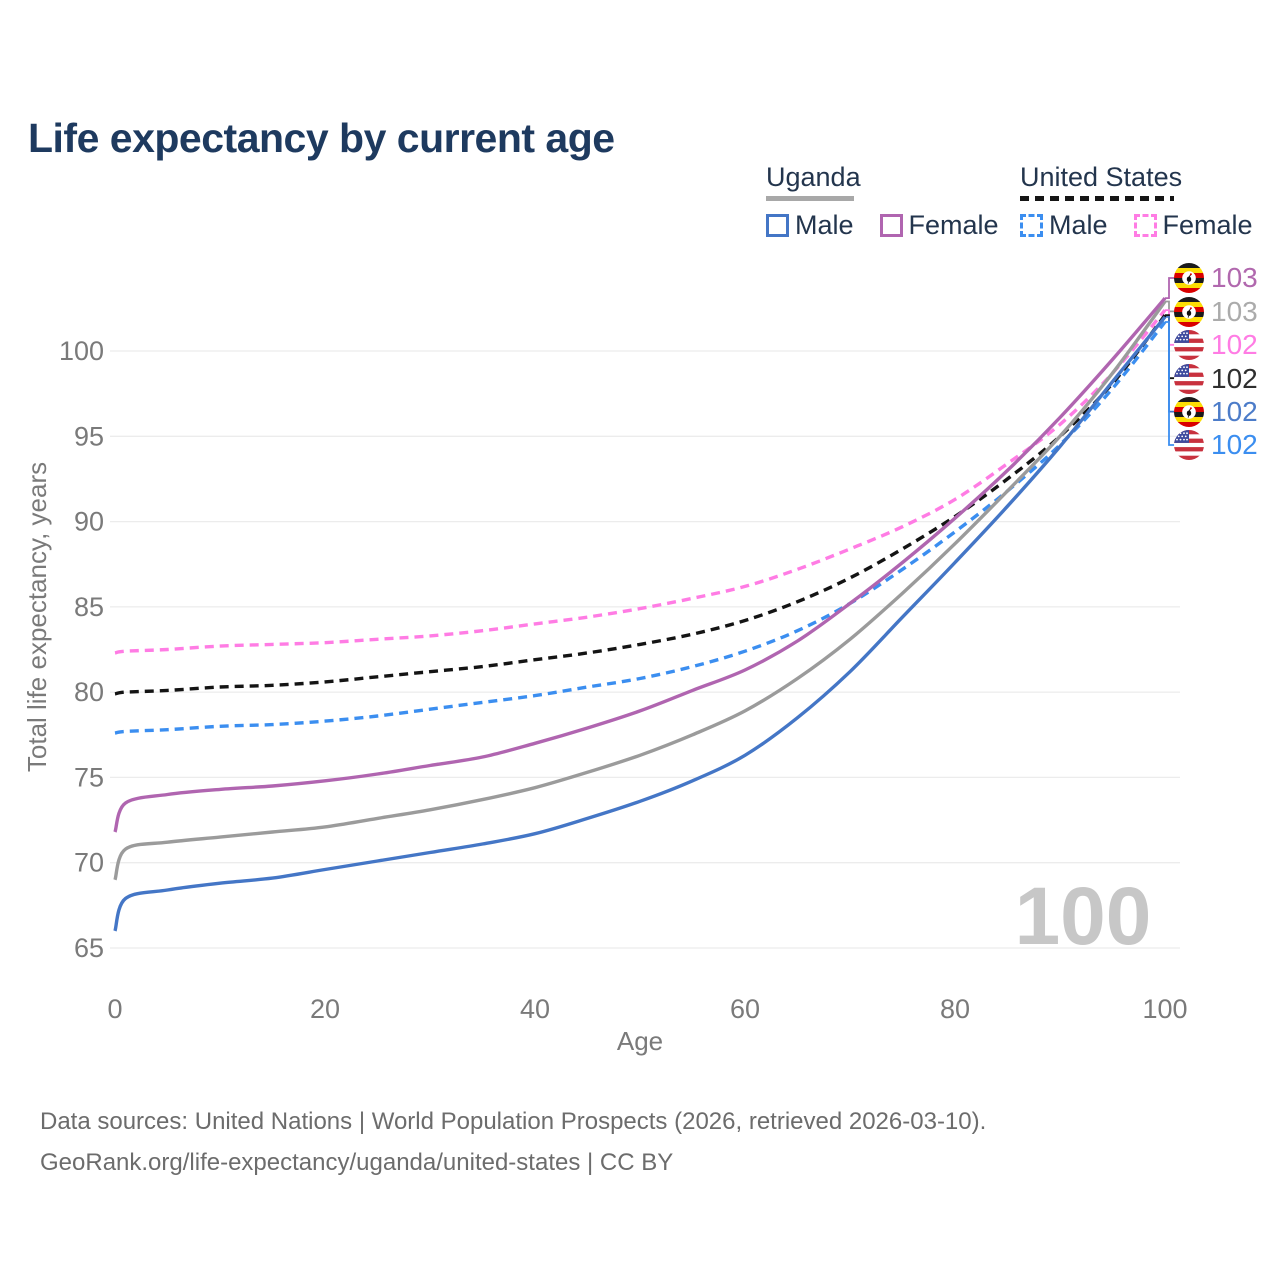 The width and height of the screenshot is (1280, 1280). What do you see at coordinates (1097, 198) in the screenshot?
I see `us-total-line-swatch` at bounding box center [1097, 198].